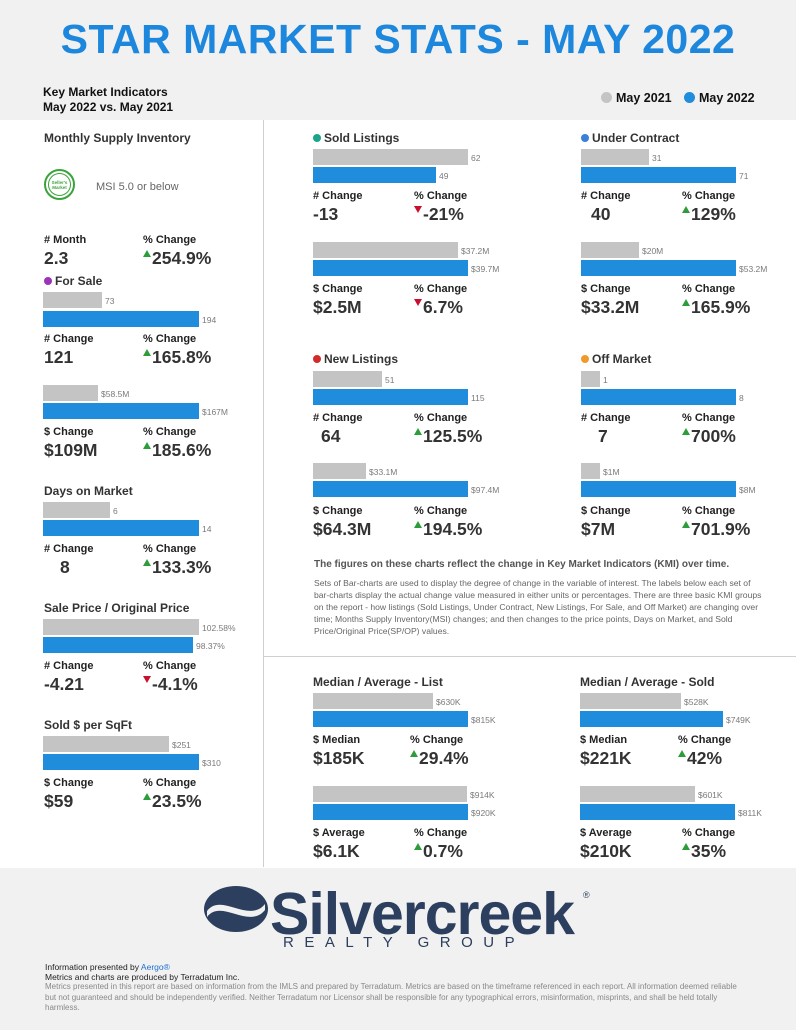 This screenshot has width=796, height=1030. Describe the element at coordinates (721, 307) in the screenshot. I see `uc-dollar-pct-value: 165.9%` at that location.